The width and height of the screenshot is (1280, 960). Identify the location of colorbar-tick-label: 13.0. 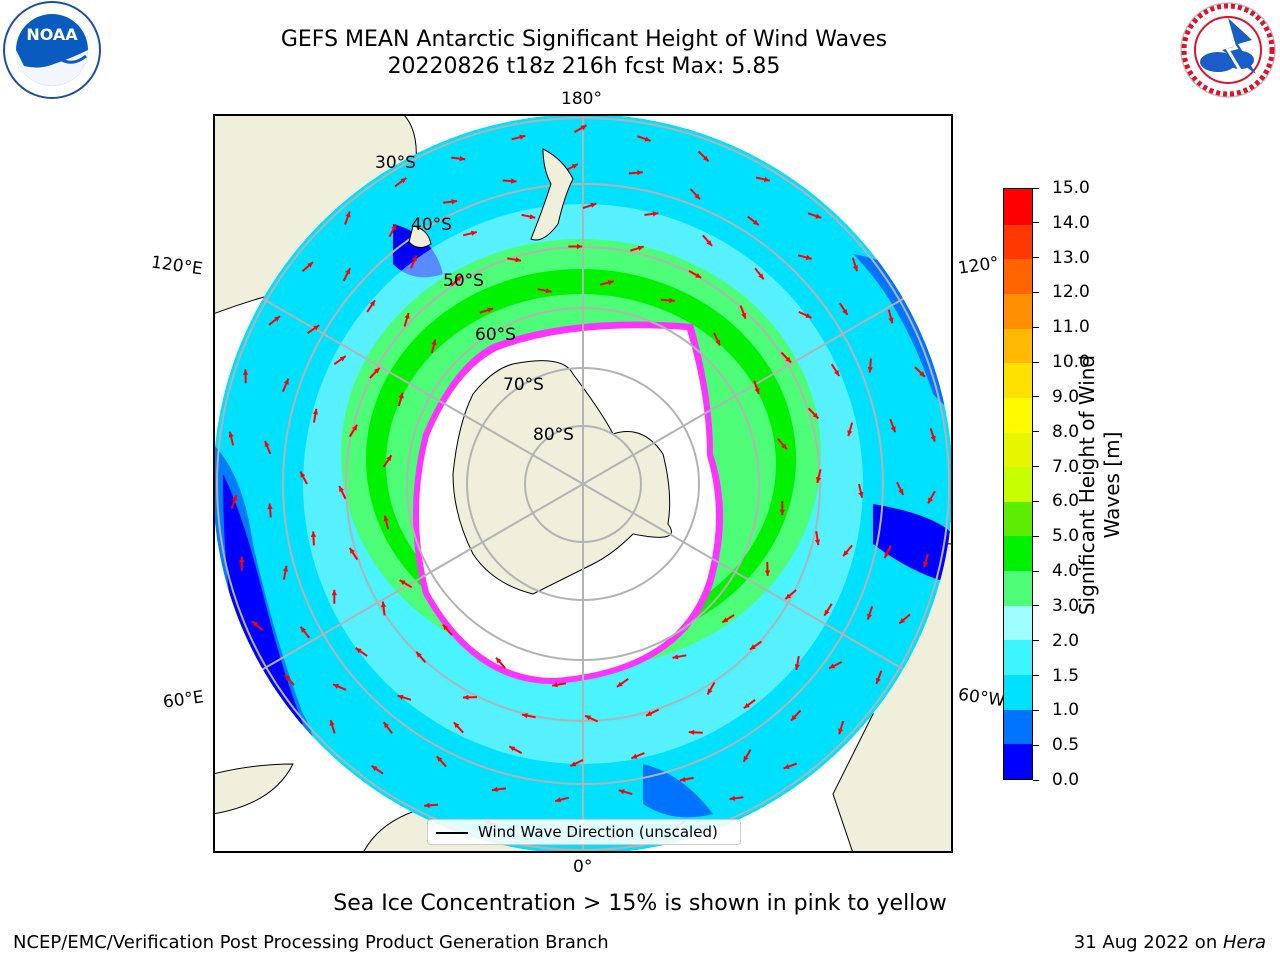
(1071, 257).